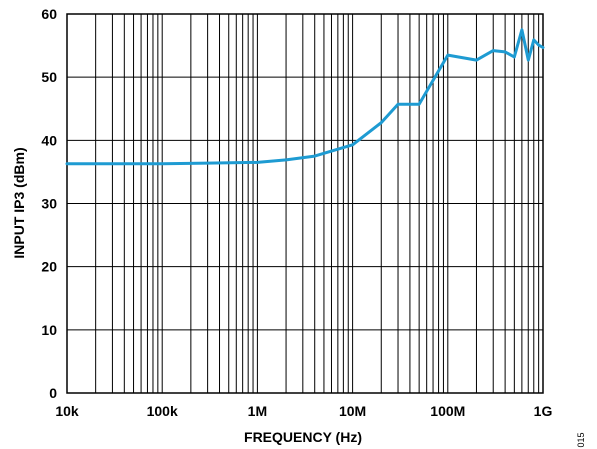 The image size is (597, 449). Describe the element at coordinates (581, 439) in the screenshot. I see `figure-id: 015` at that location.